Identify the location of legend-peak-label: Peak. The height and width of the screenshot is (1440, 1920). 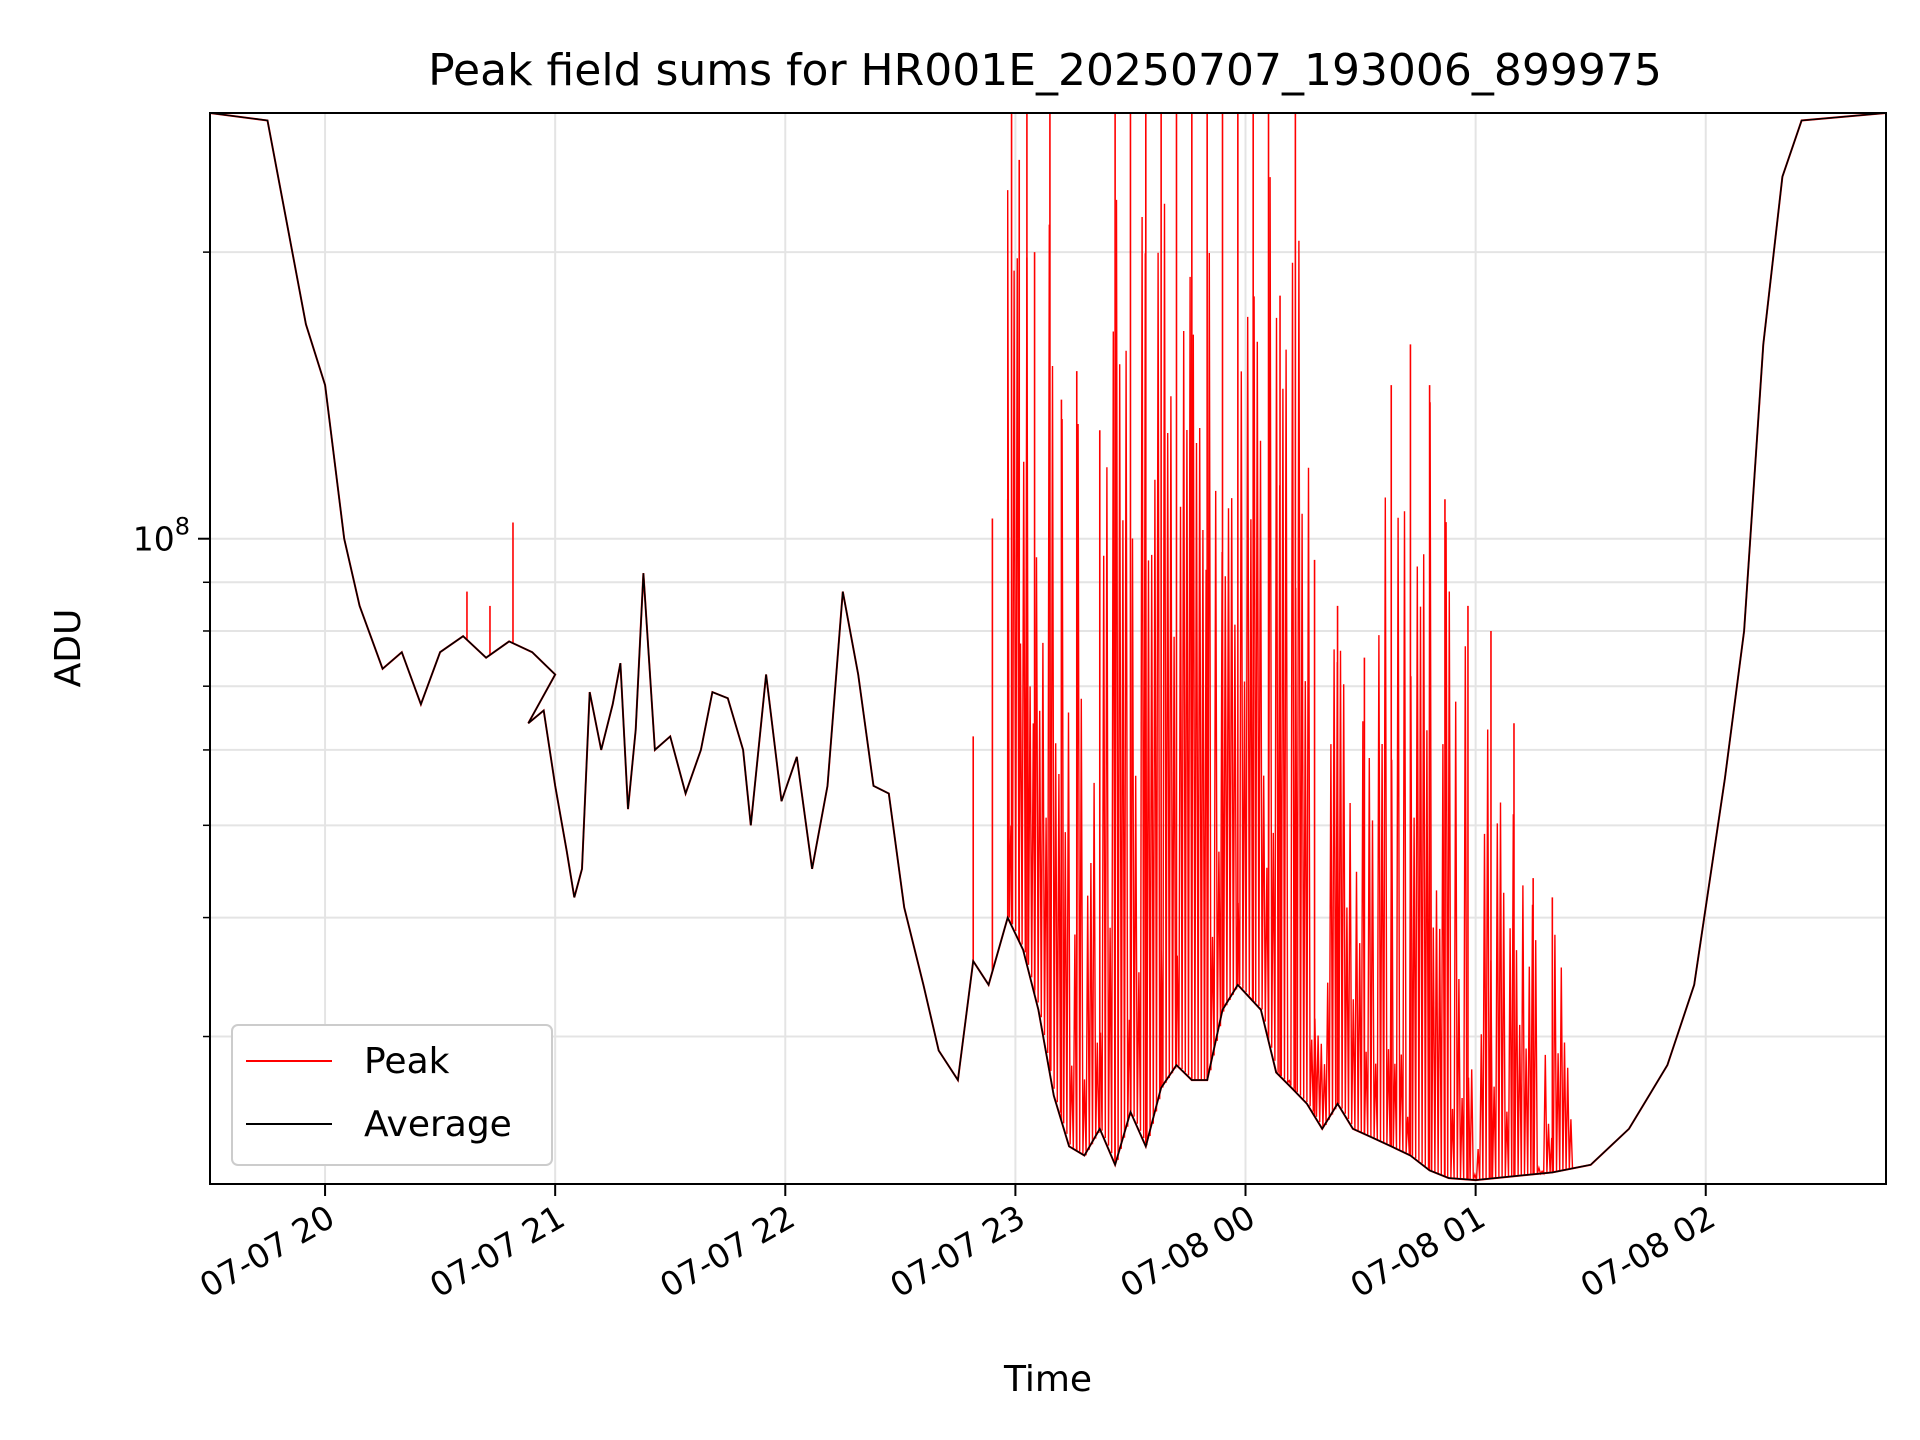
(407, 1061).